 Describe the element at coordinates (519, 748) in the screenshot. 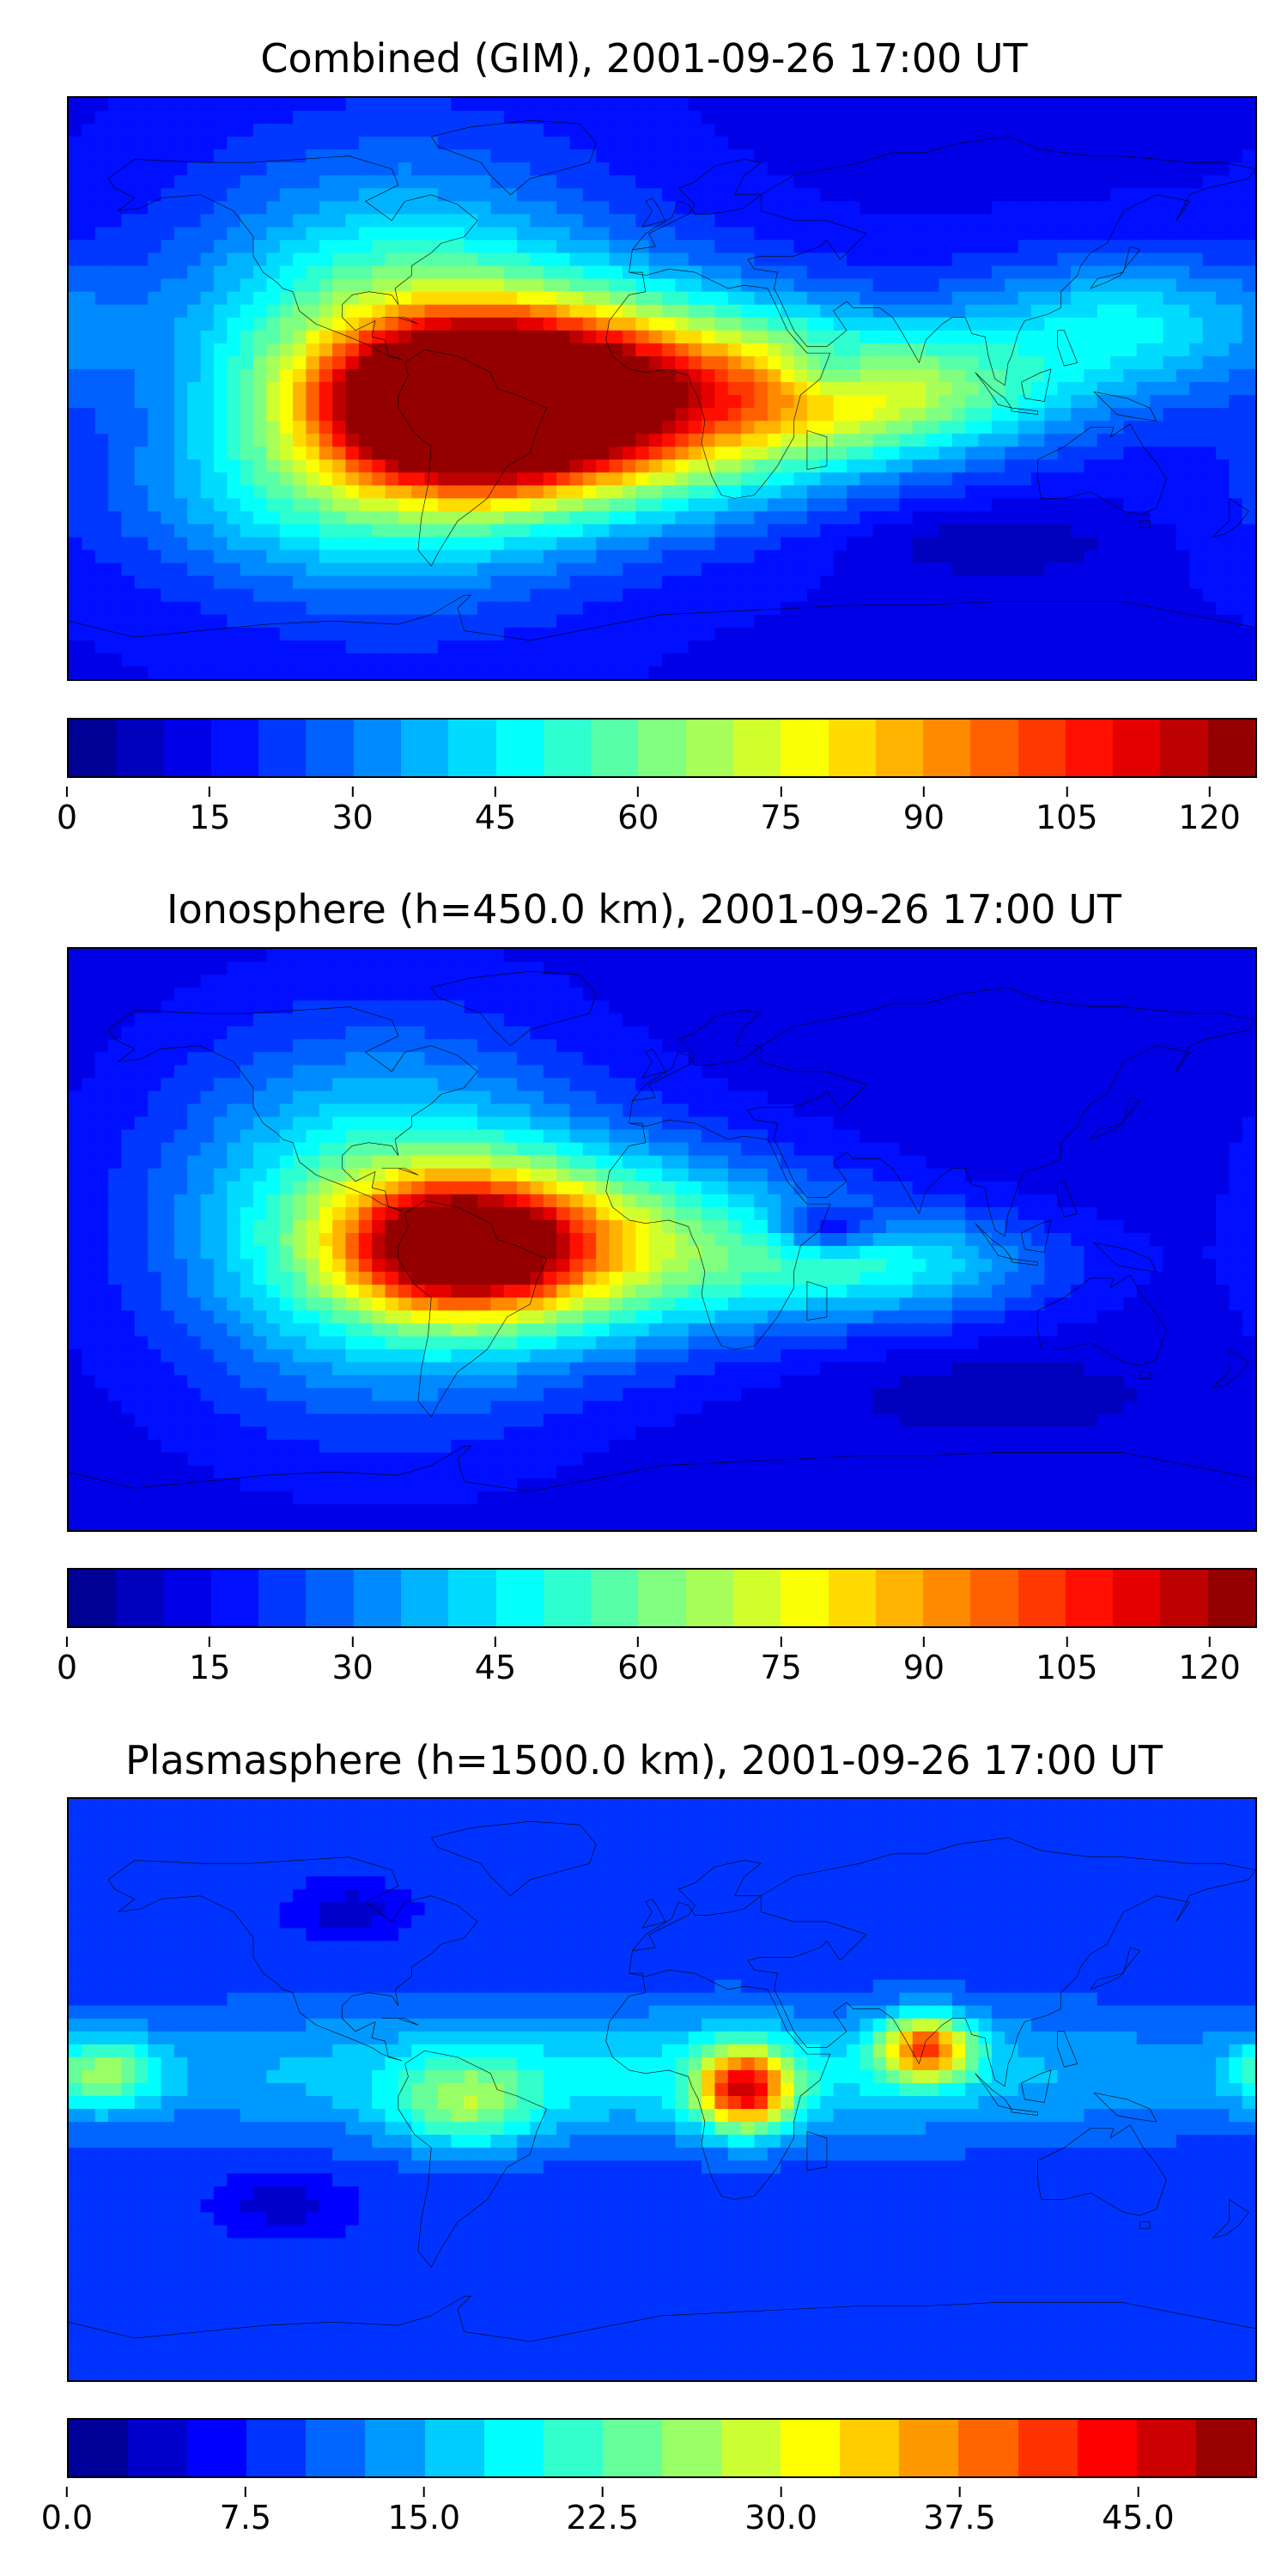

I see `colorbar-segment` at that location.